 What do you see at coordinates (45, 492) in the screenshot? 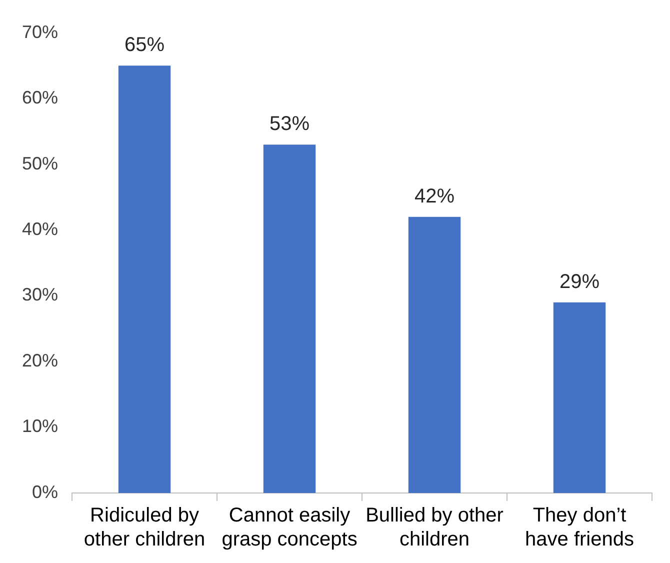
I see `y-tick-label: 0%` at bounding box center [45, 492].